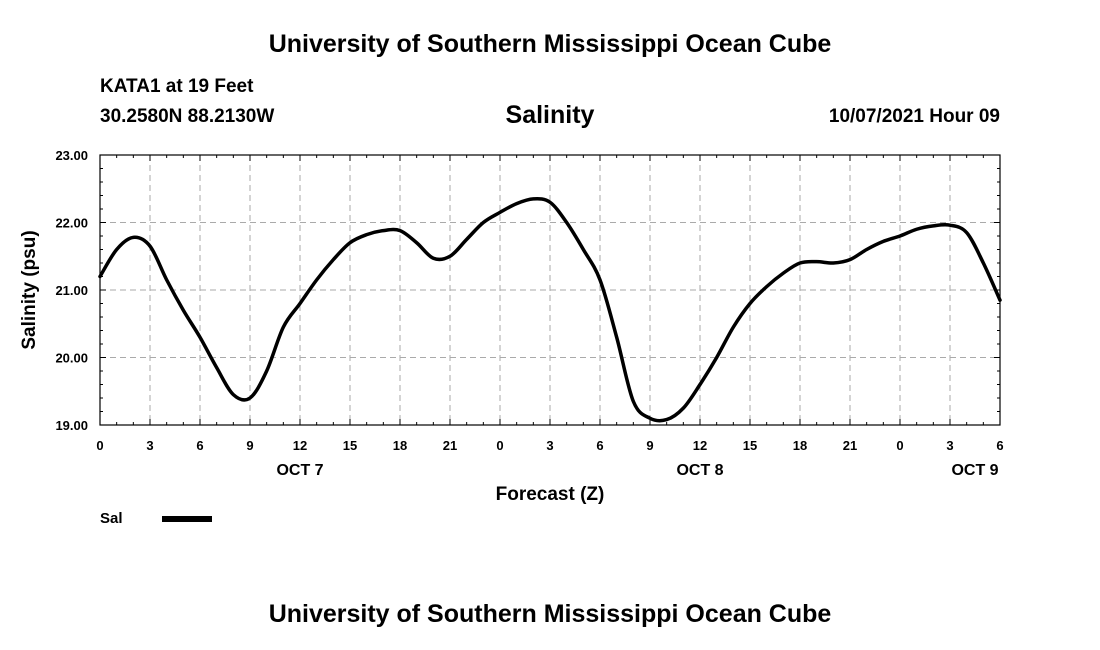 Image resolution: width=1100 pixels, height=650 pixels. What do you see at coordinates (71, 290) in the screenshot?
I see `y-tick-label: 21.00` at bounding box center [71, 290].